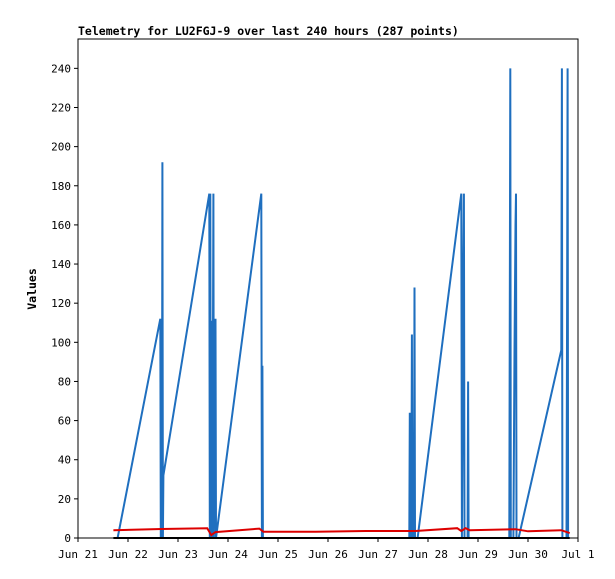 The image size is (615, 579). What do you see at coordinates (178, 554) in the screenshot?
I see `x-tick-label: Jun 23` at bounding box center [178, 554].